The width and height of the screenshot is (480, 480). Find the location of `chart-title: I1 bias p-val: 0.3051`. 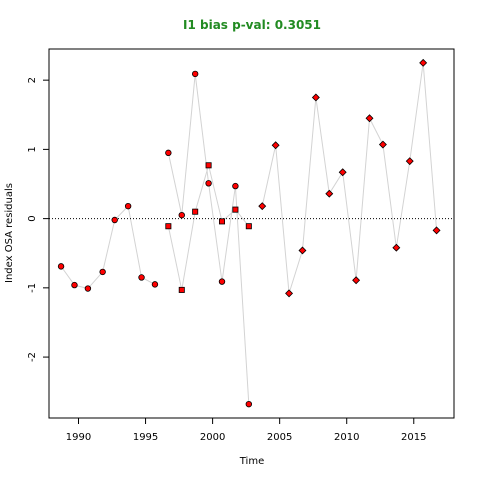

chart-title: I1 bias p-val: 0.3051 is located at coordinates (252, 25).